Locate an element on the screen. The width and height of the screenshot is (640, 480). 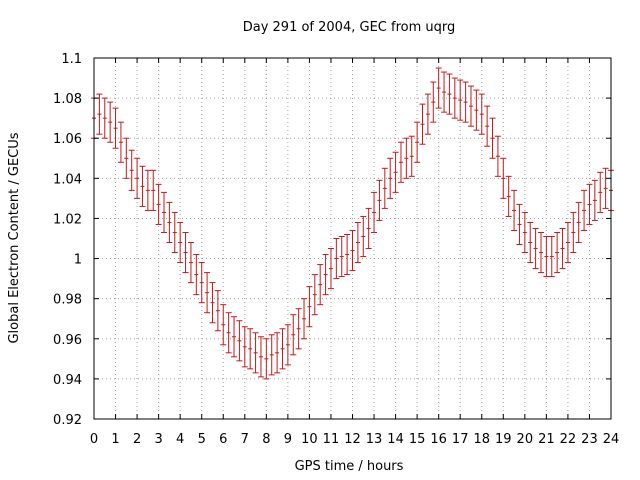
x-tick-label: 17 is located at coordinates (460, 439).